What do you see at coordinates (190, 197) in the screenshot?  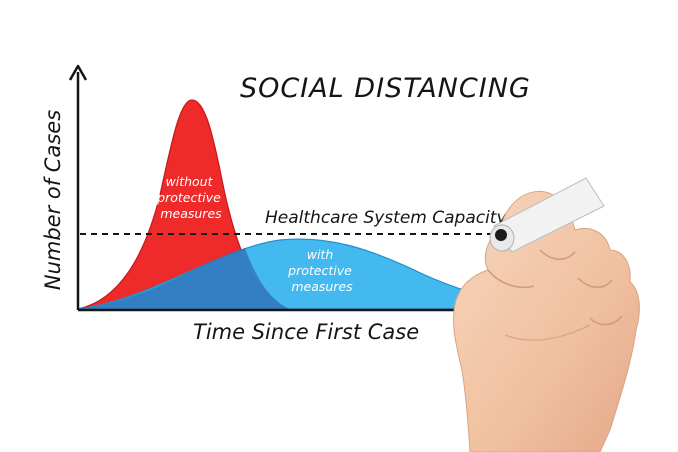 I see `without-measures-label: without protective measures` at bounding box center [190, 197].